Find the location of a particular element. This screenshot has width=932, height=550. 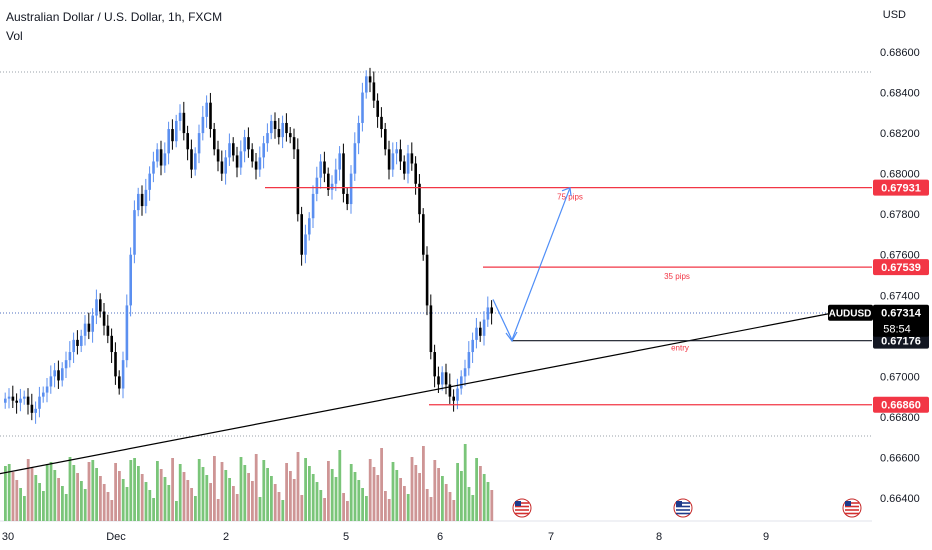

volume-label: Vol is located at coordinates (14, 36).